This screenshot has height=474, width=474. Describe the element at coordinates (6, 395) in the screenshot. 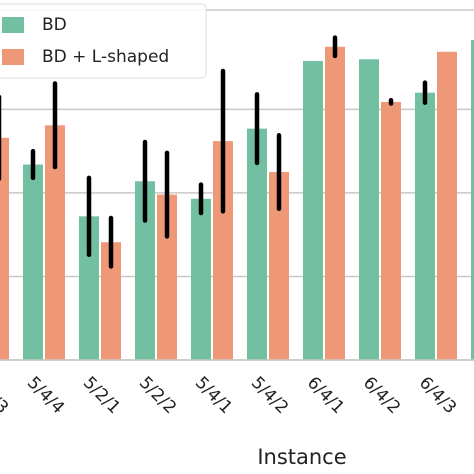

I see `x-tick-label: 5/4/3` at that location.